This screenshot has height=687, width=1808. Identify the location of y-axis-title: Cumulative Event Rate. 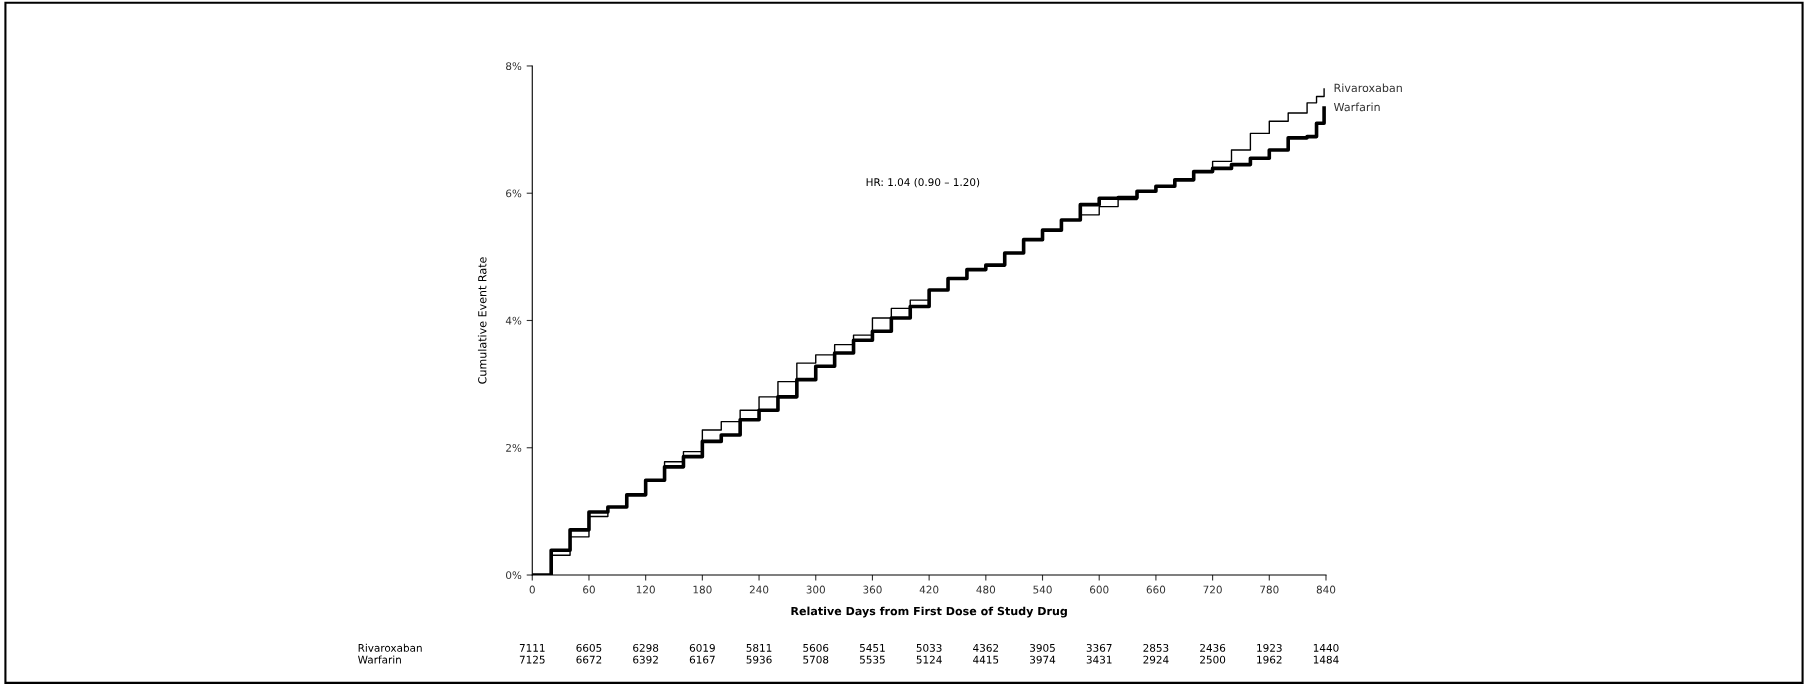
(482, 320).